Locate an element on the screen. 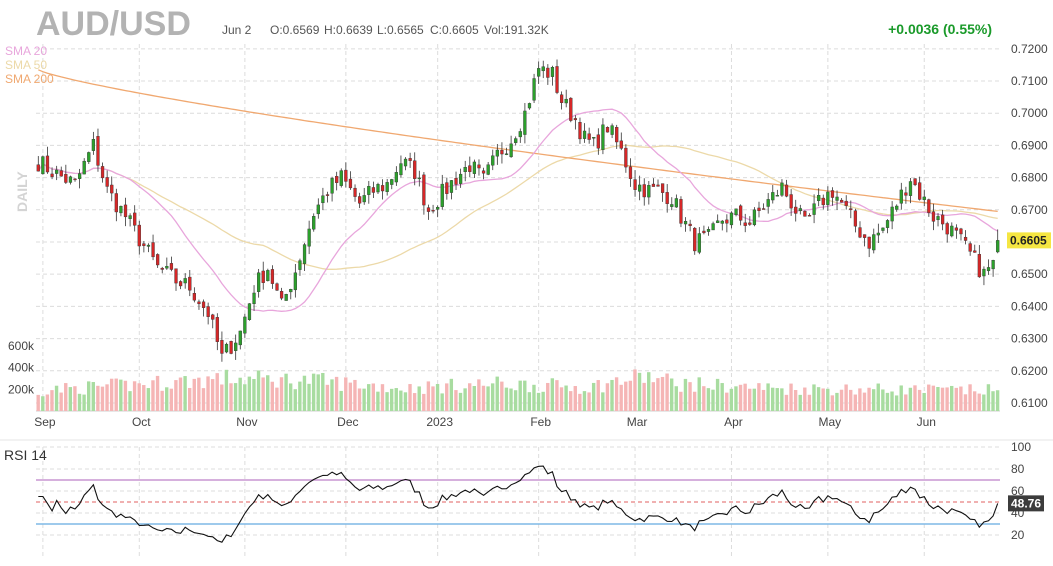 This screenshot has width=1053, height=566. rsi-tick-label: 20 is located at coordinates (1018, 535).